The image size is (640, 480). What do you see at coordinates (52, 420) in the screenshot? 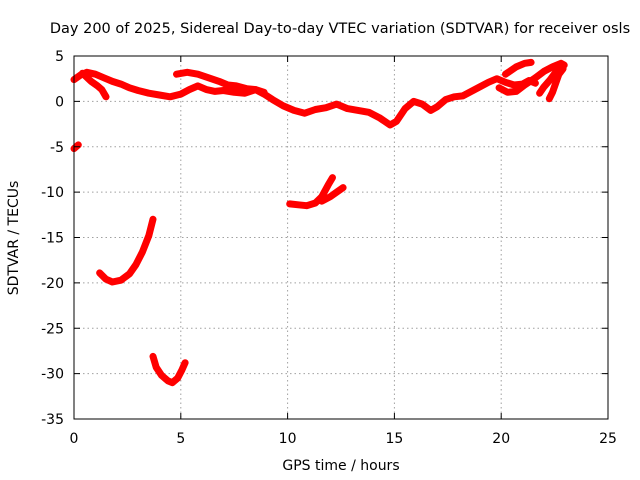
I see `y-tick-label: -35` at bounding box center [52, 420].